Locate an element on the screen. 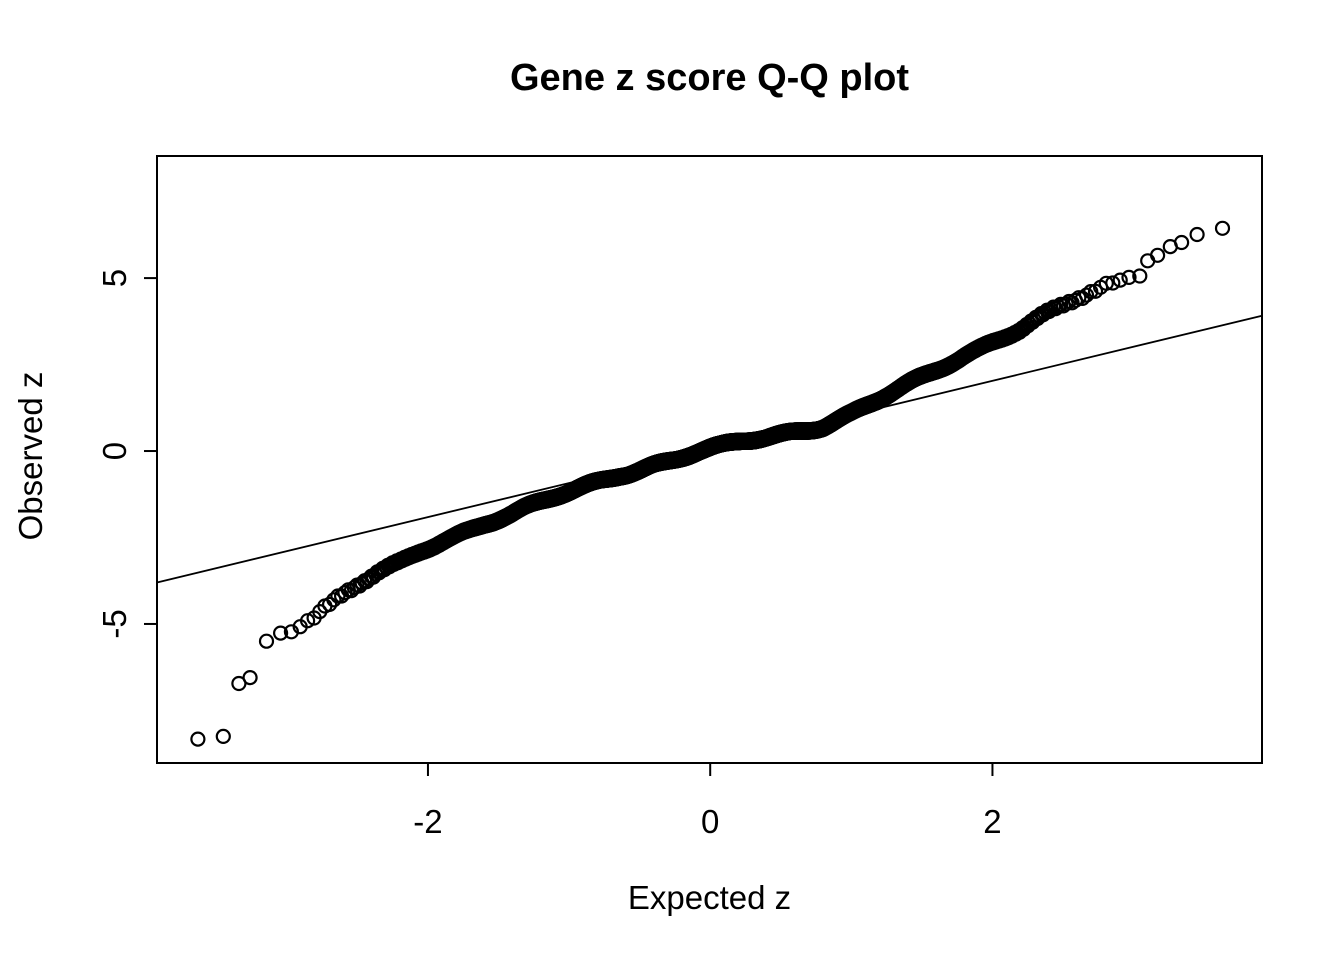 The height and width of the screenshot is (960, 1344). x-axis-ticks: -2 0 2 is located at coordinates (707, 801).